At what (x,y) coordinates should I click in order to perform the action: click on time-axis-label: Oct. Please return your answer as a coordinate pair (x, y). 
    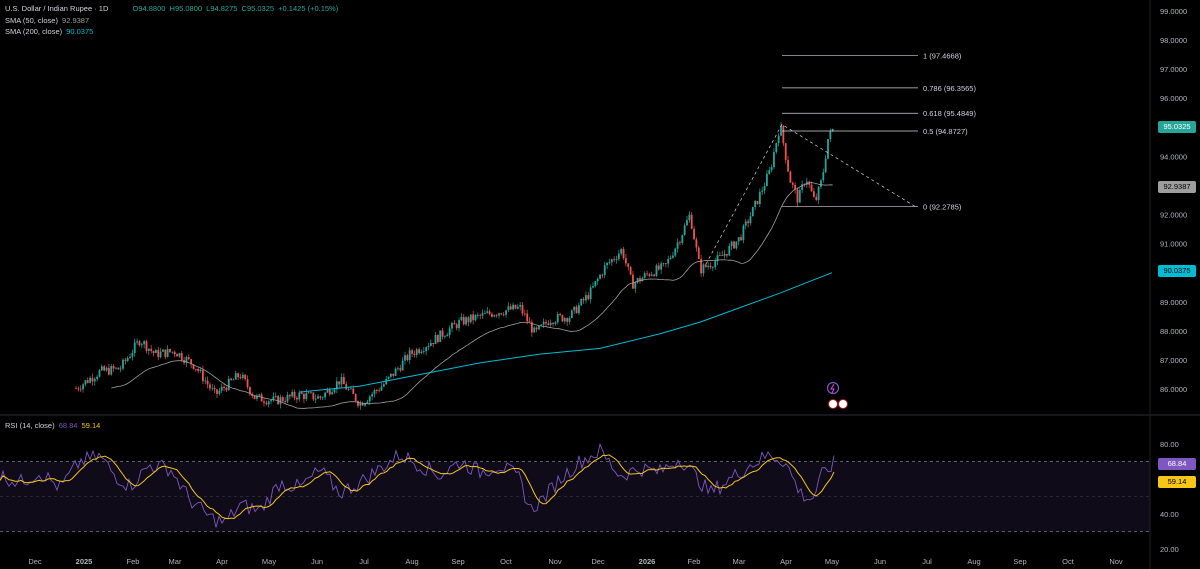
    Looking at the image, I should click on (506, 561).